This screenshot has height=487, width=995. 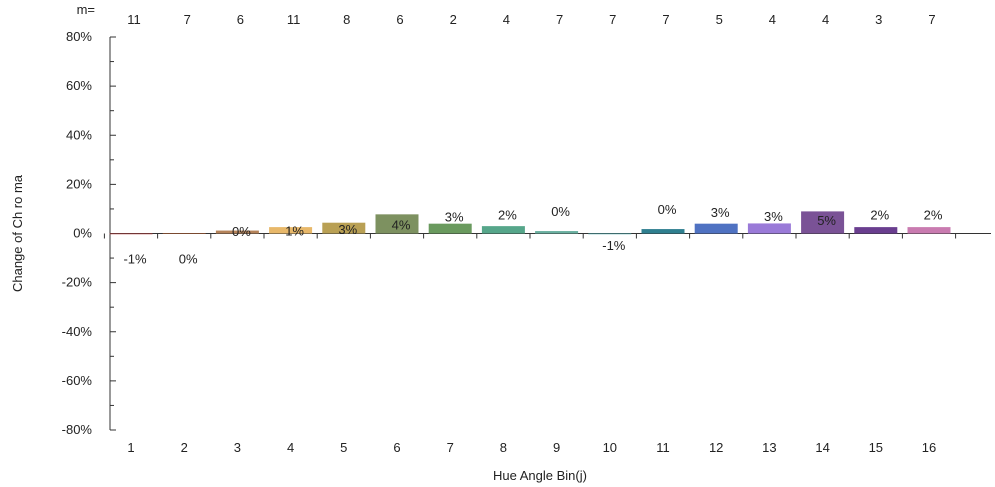 What do you see at coordinates (719, 19) in the screenshot?
I see `m-count-label: 5` at bounding box center [719, 19].